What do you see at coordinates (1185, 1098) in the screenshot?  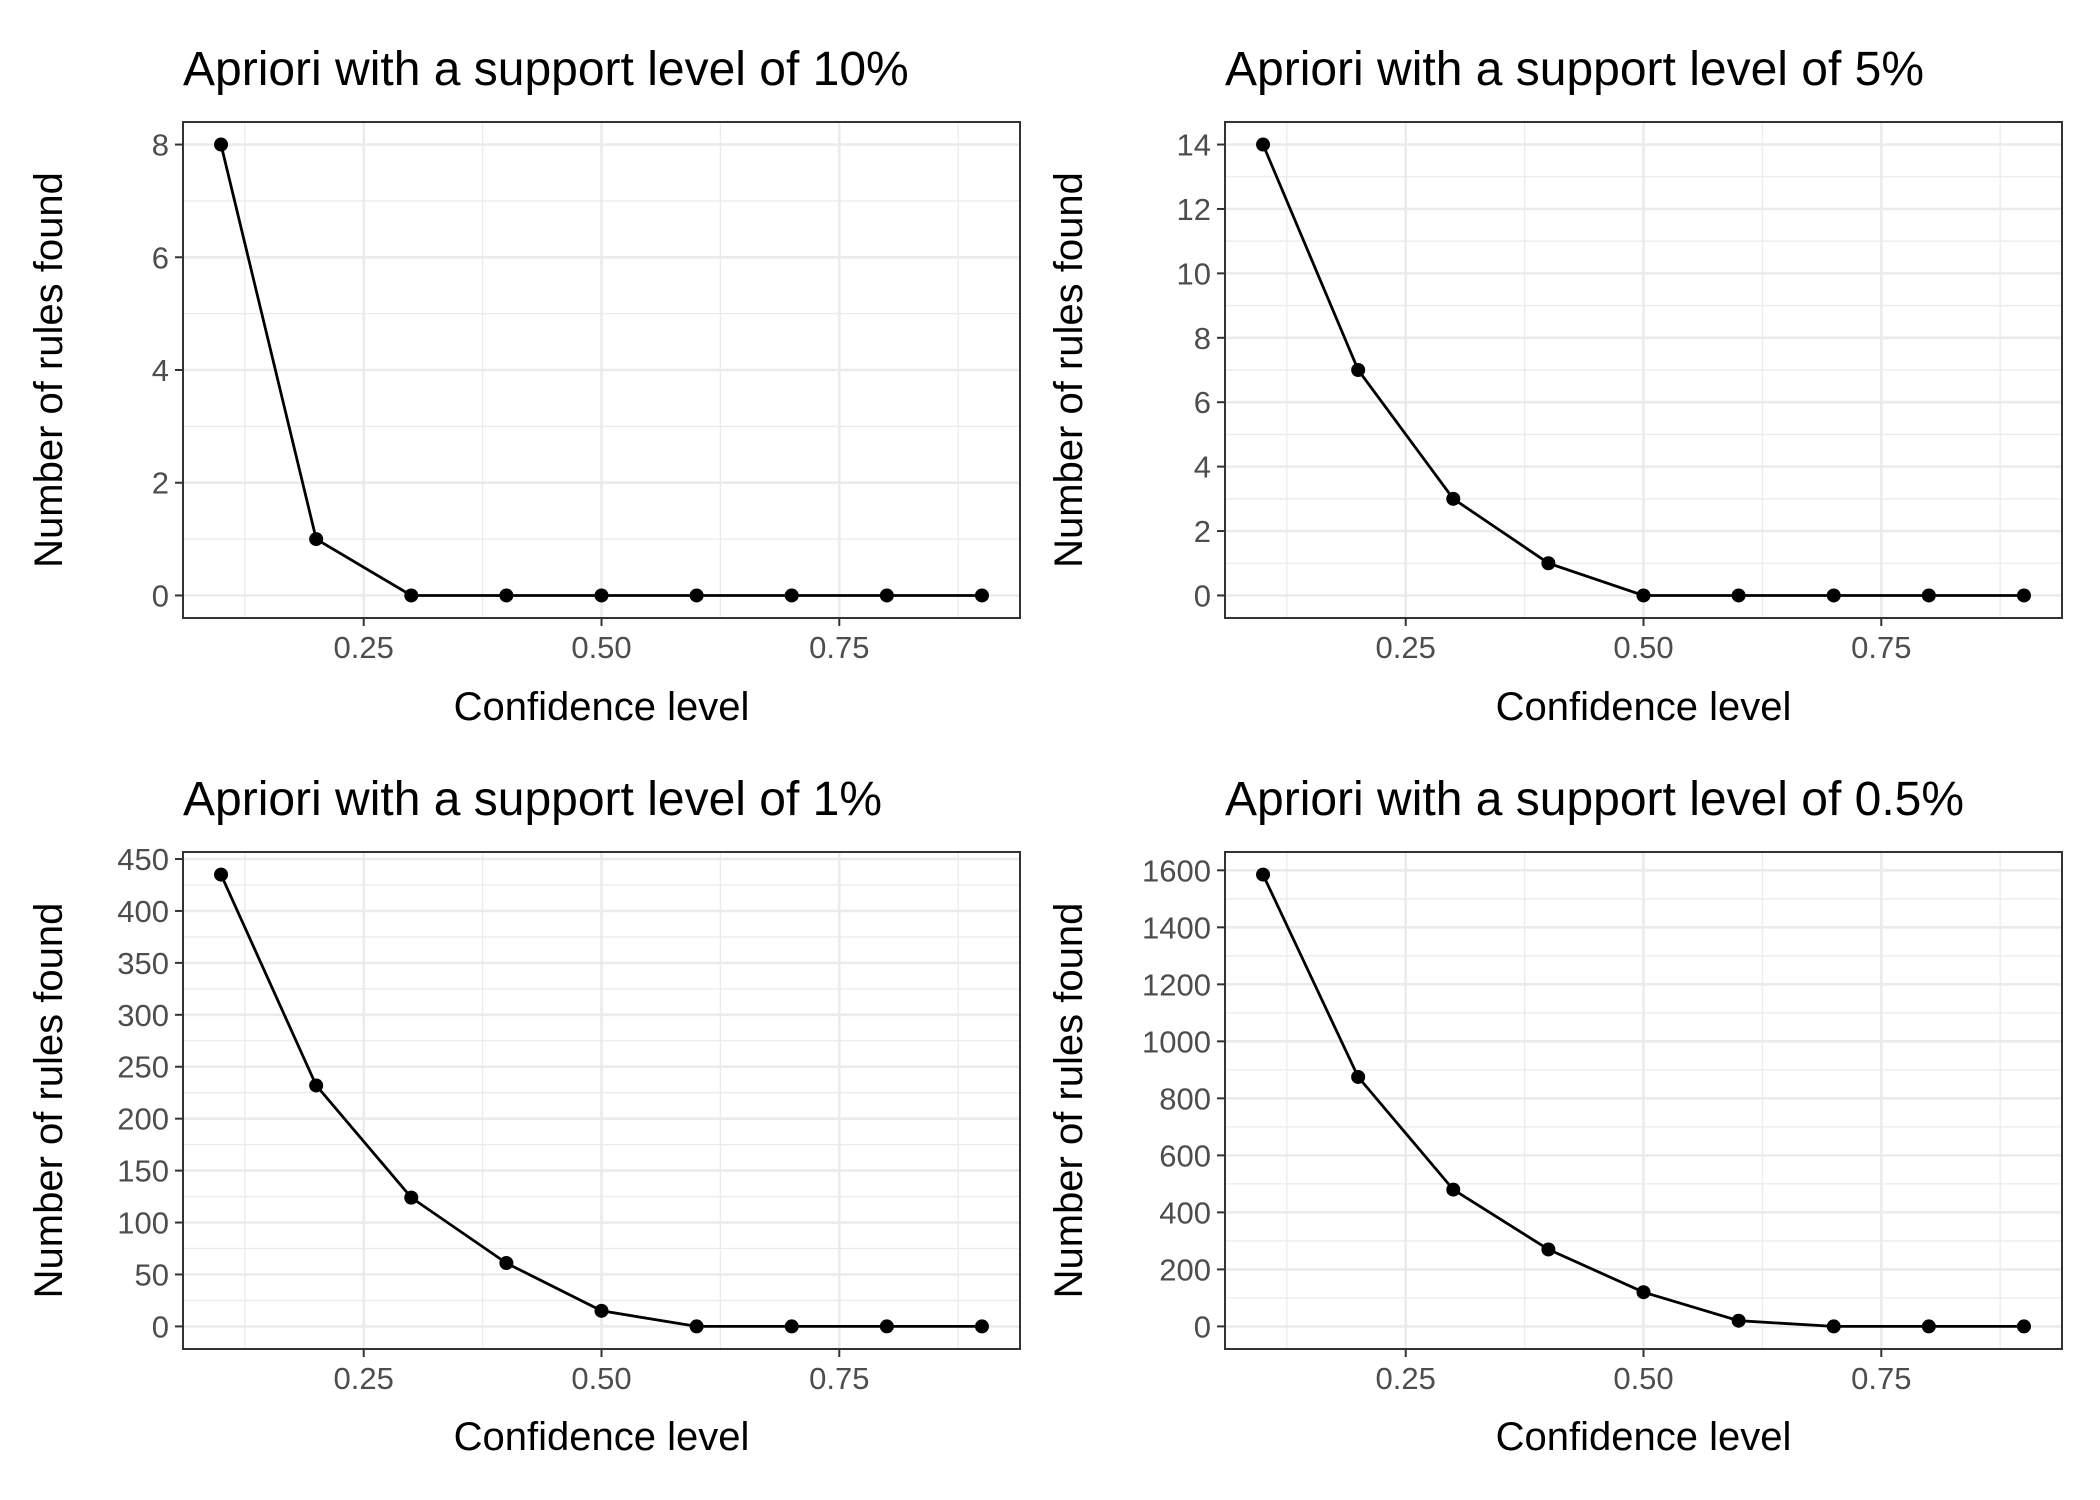 I see `y-tick-label: 800` at bounding box center [1185, 1098].